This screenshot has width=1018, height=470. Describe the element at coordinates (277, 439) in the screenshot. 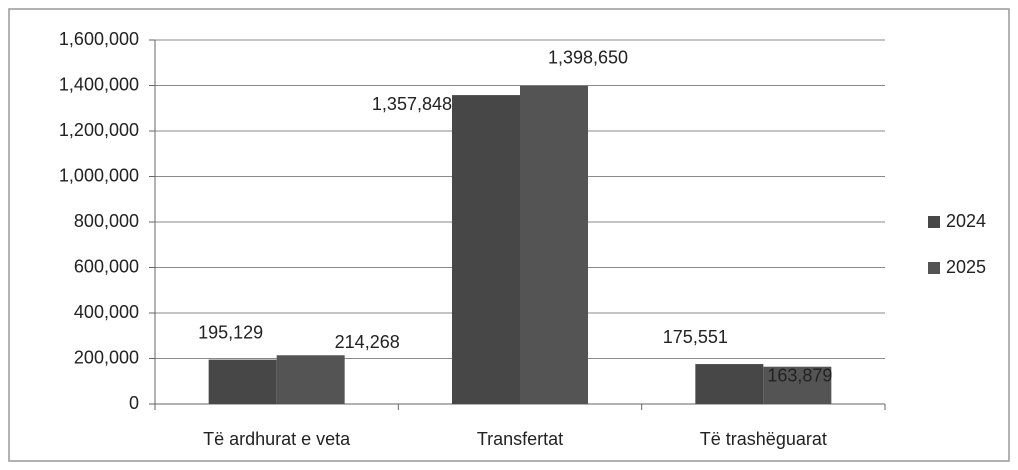

I see `x-tick-label: Të ardhurat e veta` at that location.